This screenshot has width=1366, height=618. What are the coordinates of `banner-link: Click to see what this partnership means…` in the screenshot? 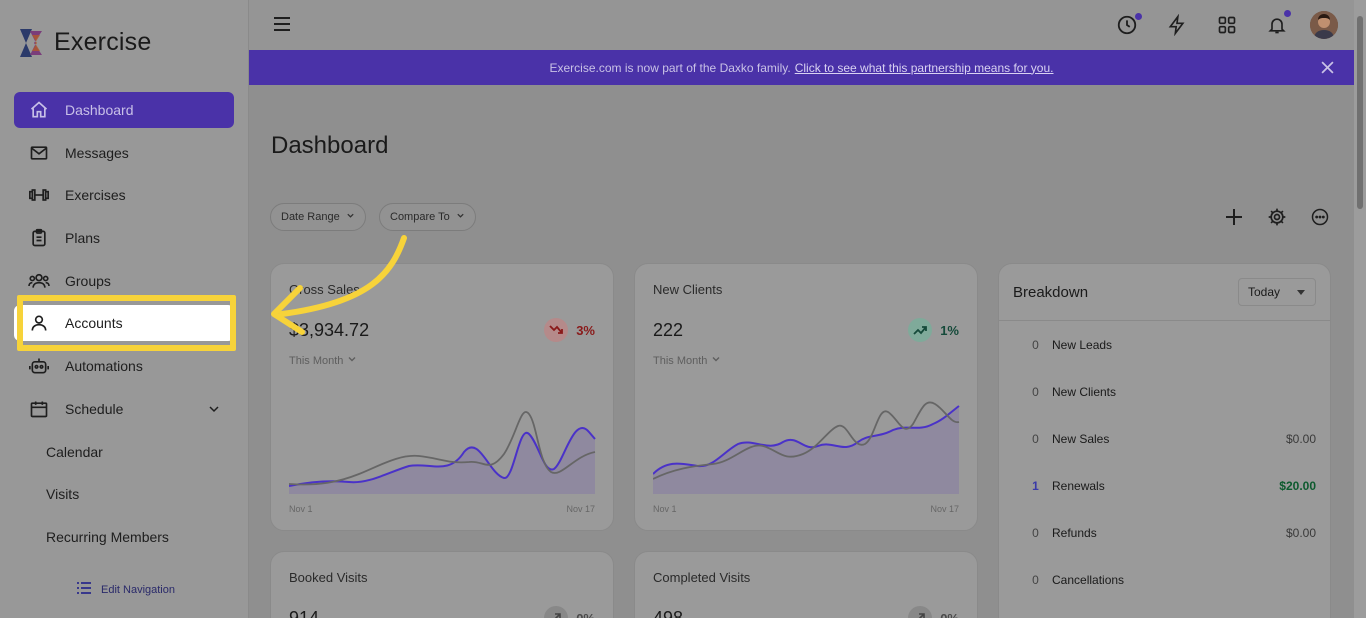 It's located at (924, 67).